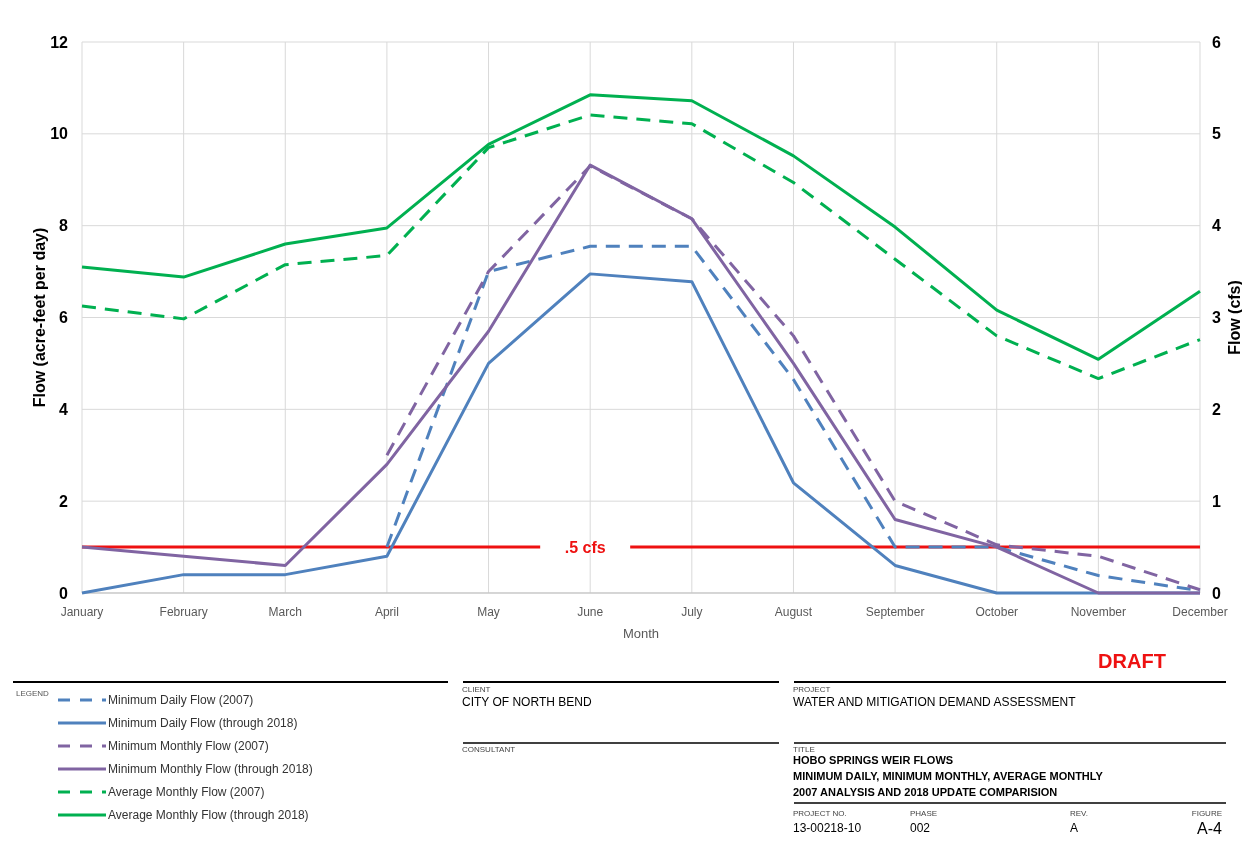 The height and width of the screenshot is (864, 1250). I want to click on legend-label: Average Monthly Flow (2007), so click(186, 792).